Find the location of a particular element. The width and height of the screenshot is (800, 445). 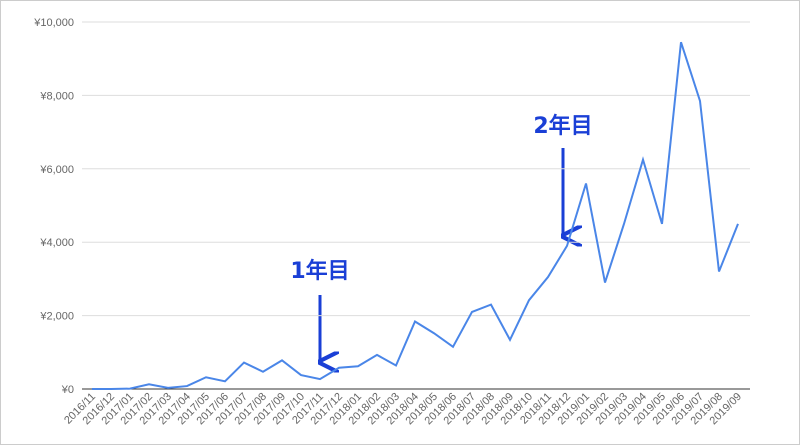

y-tick-label: ¥10,000 is located at coordinates (53, 23).